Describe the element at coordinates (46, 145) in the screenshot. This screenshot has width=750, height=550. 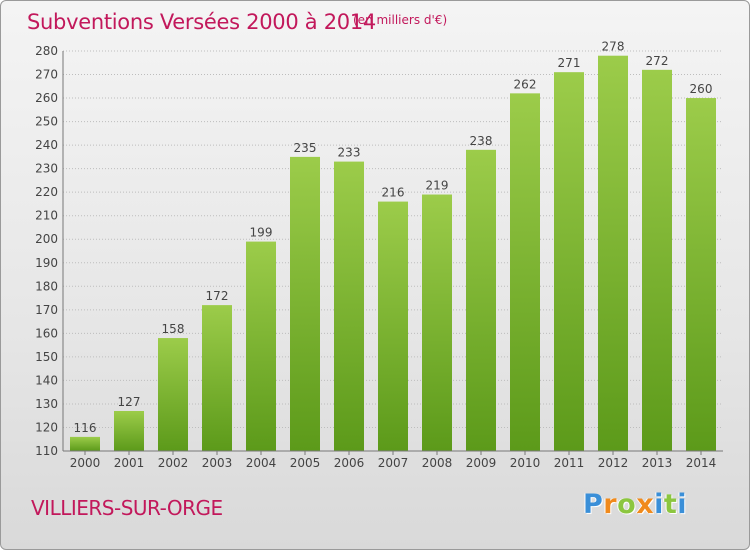
I see `y-tick-label: 240` at that location.